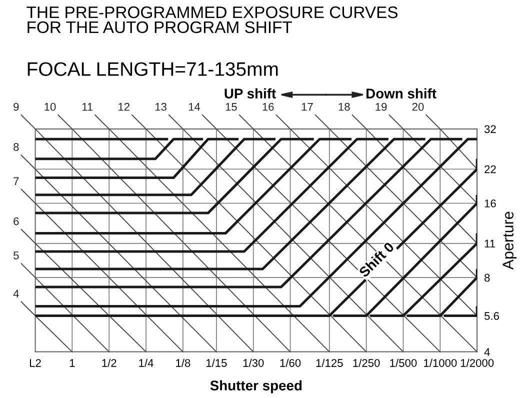 This screenshot has height=398, width=526. What do you see at coordinates (50, 106) in the screenshot?
I see `series-label: 10` at bounding box center [50, 106].